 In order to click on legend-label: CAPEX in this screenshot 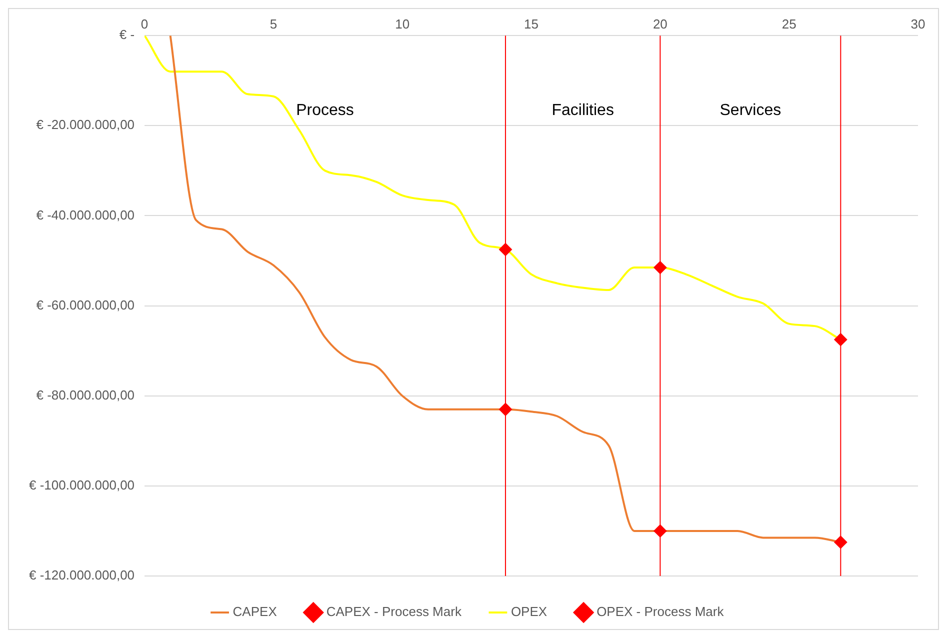, I will do `click(255, 612)`.